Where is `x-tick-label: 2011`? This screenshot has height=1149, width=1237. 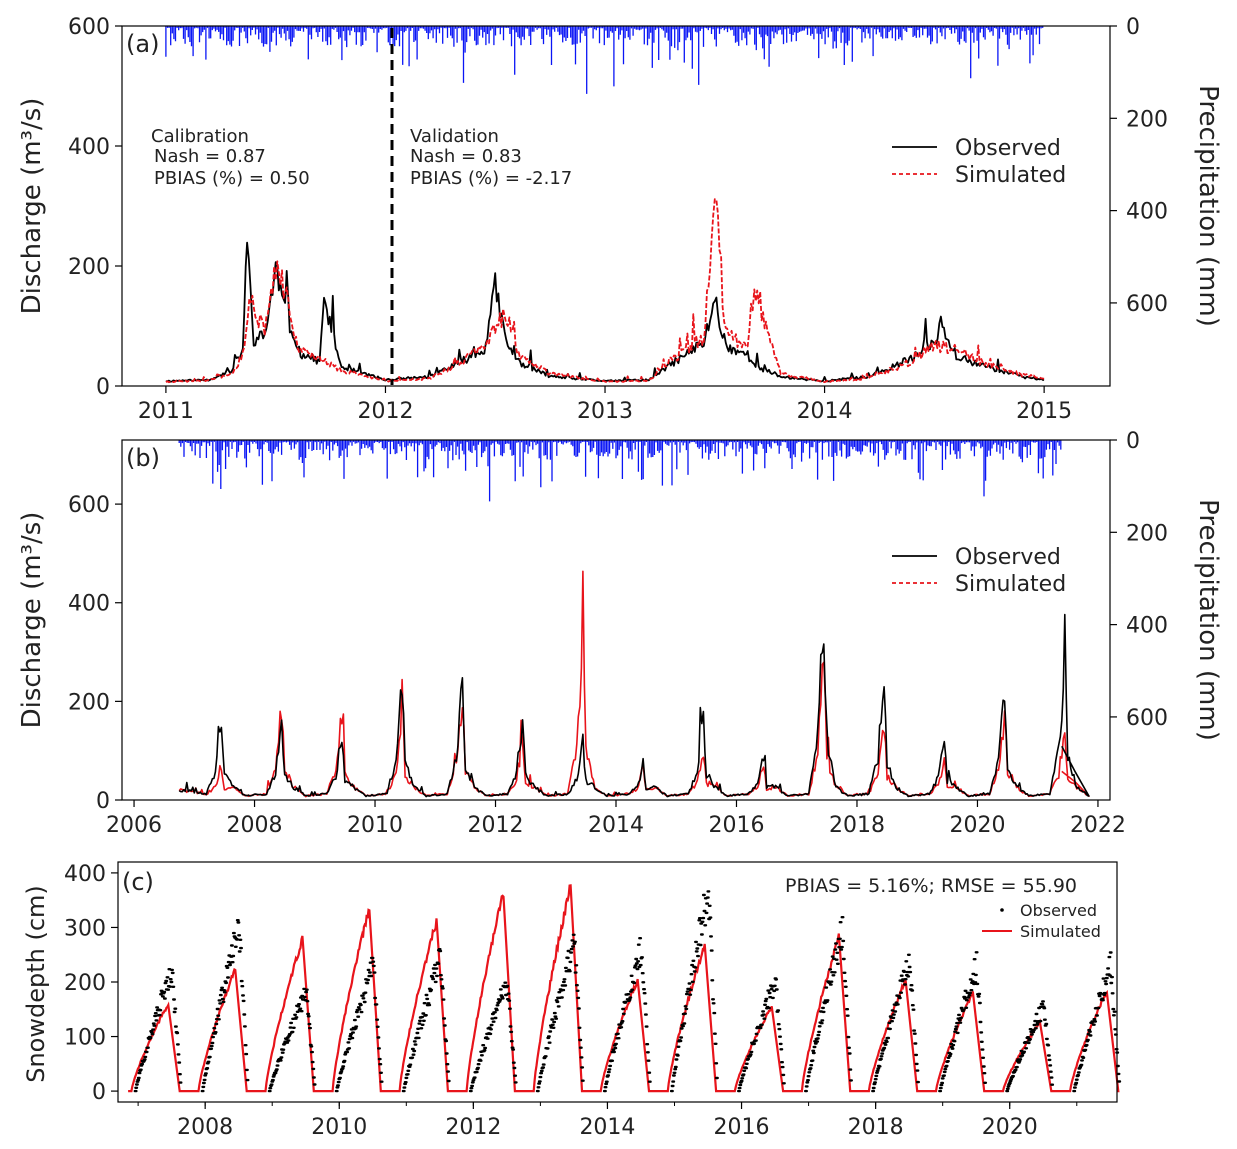 x-tick-label: 2011 is located at coordinates (166, 411).